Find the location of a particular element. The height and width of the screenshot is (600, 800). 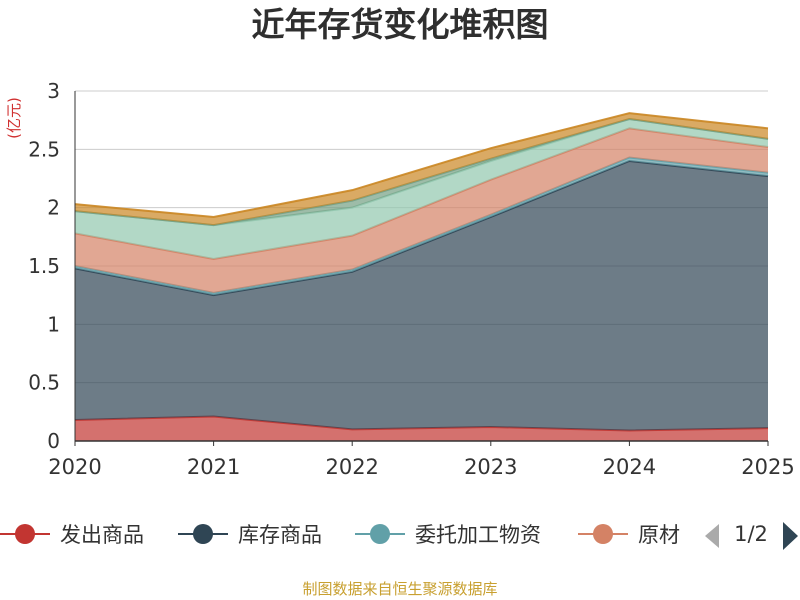

legend-item-原材料: 原材 is located at coordinates (659, 535).